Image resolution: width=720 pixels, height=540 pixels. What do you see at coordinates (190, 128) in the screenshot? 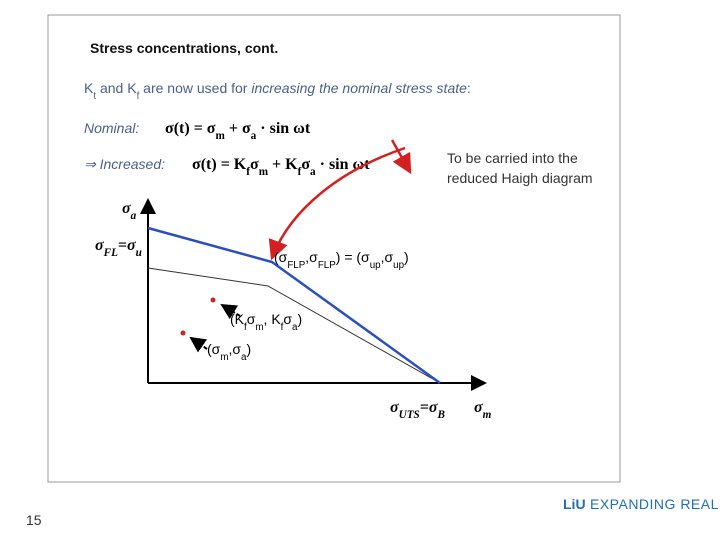
I see `text-run: σ(t) = σ` at bounding box center [190, 128].